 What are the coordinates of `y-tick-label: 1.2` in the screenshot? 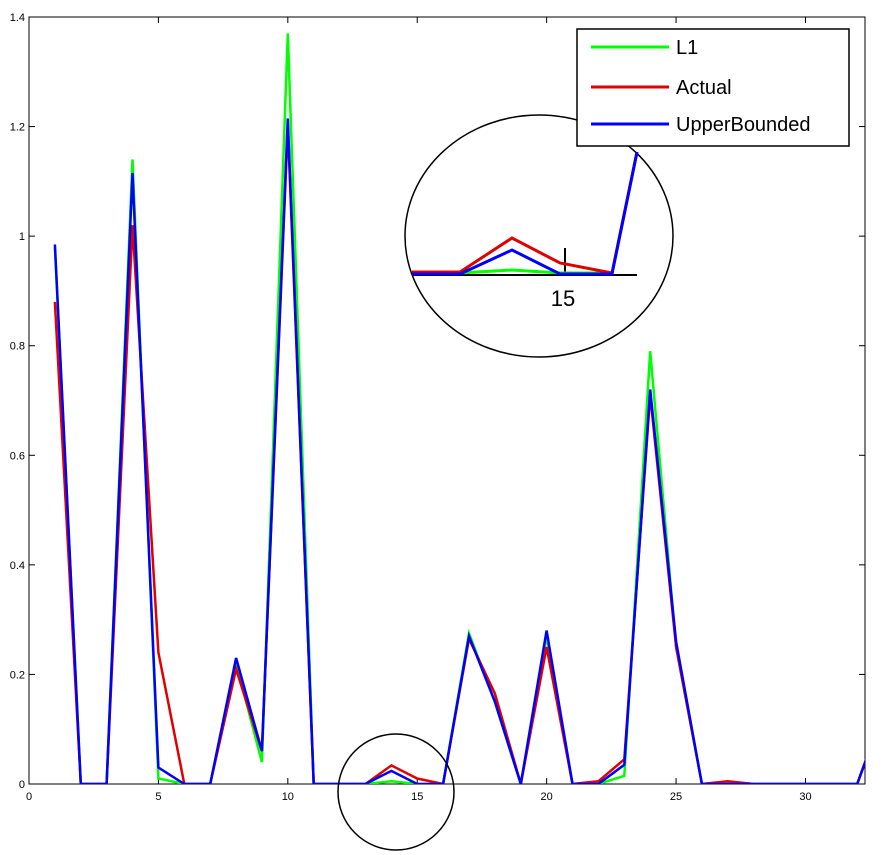 It's located at (17, 128).